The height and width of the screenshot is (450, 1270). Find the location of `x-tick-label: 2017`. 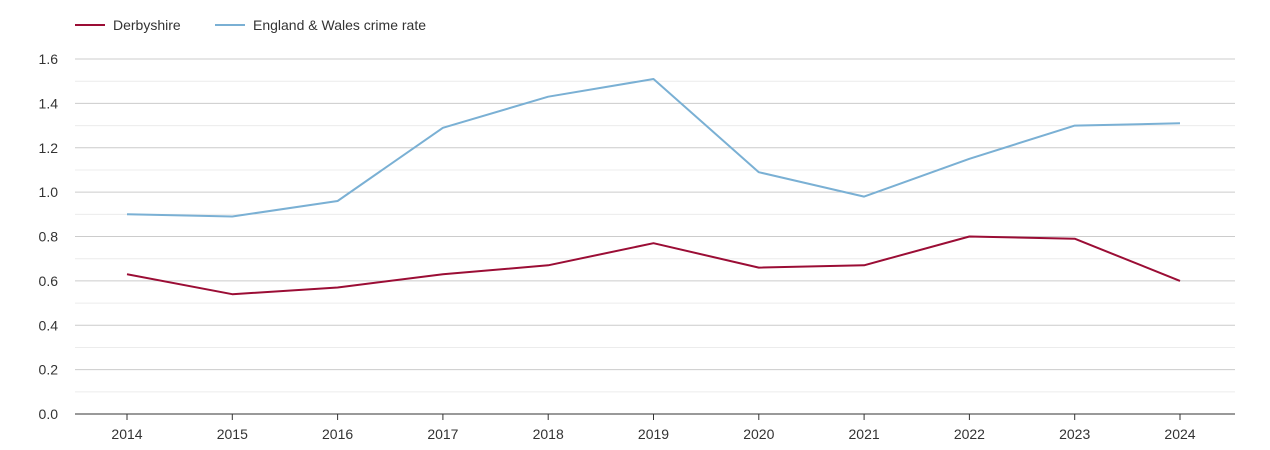

x-tick-label: 2017 is located at coordinates (442, 434).